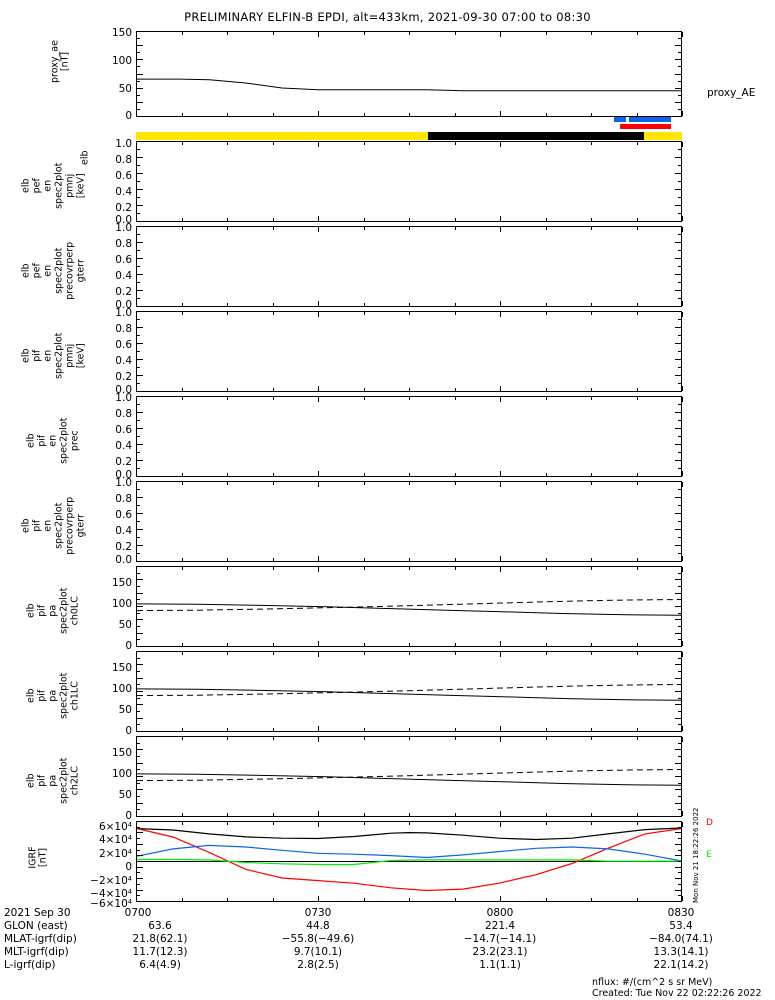  Describe the element at coordinates (409, 351) in the screenshot. I see `panel-pif-en-pmnj` at that location.